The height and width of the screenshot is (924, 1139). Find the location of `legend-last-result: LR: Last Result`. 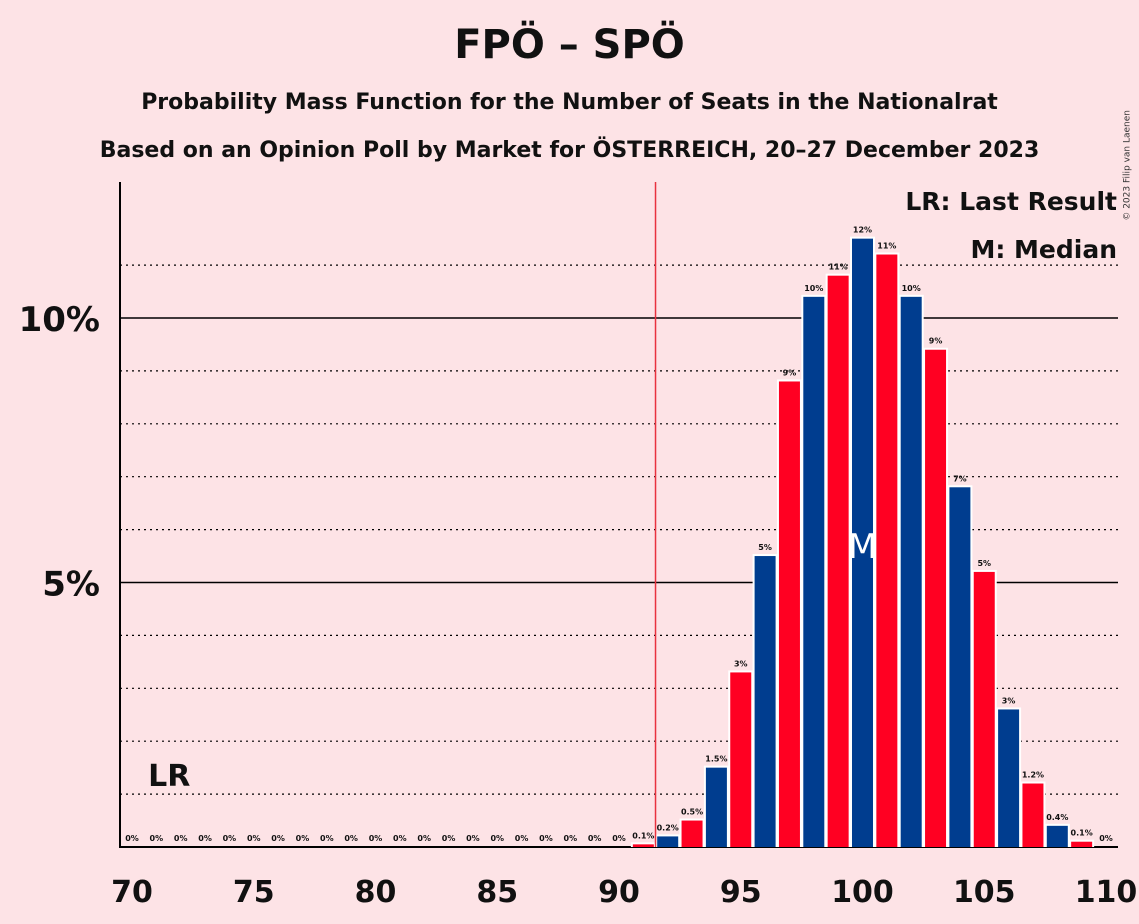

legend-last-result: LR: Last Result is located at coordinates (1011, 201).